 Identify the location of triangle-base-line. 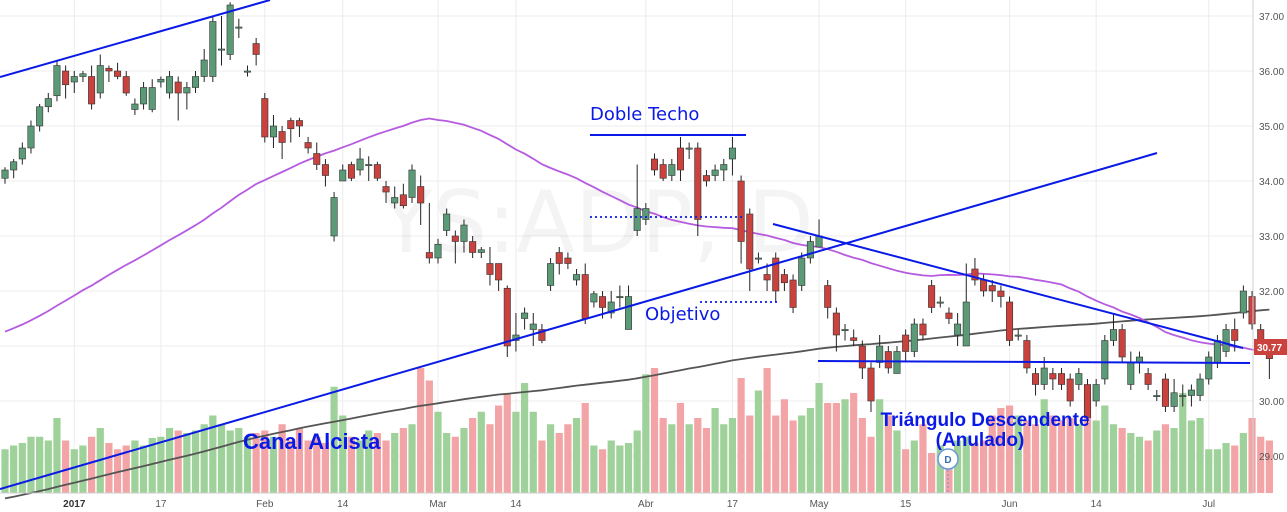
(1034, 362).